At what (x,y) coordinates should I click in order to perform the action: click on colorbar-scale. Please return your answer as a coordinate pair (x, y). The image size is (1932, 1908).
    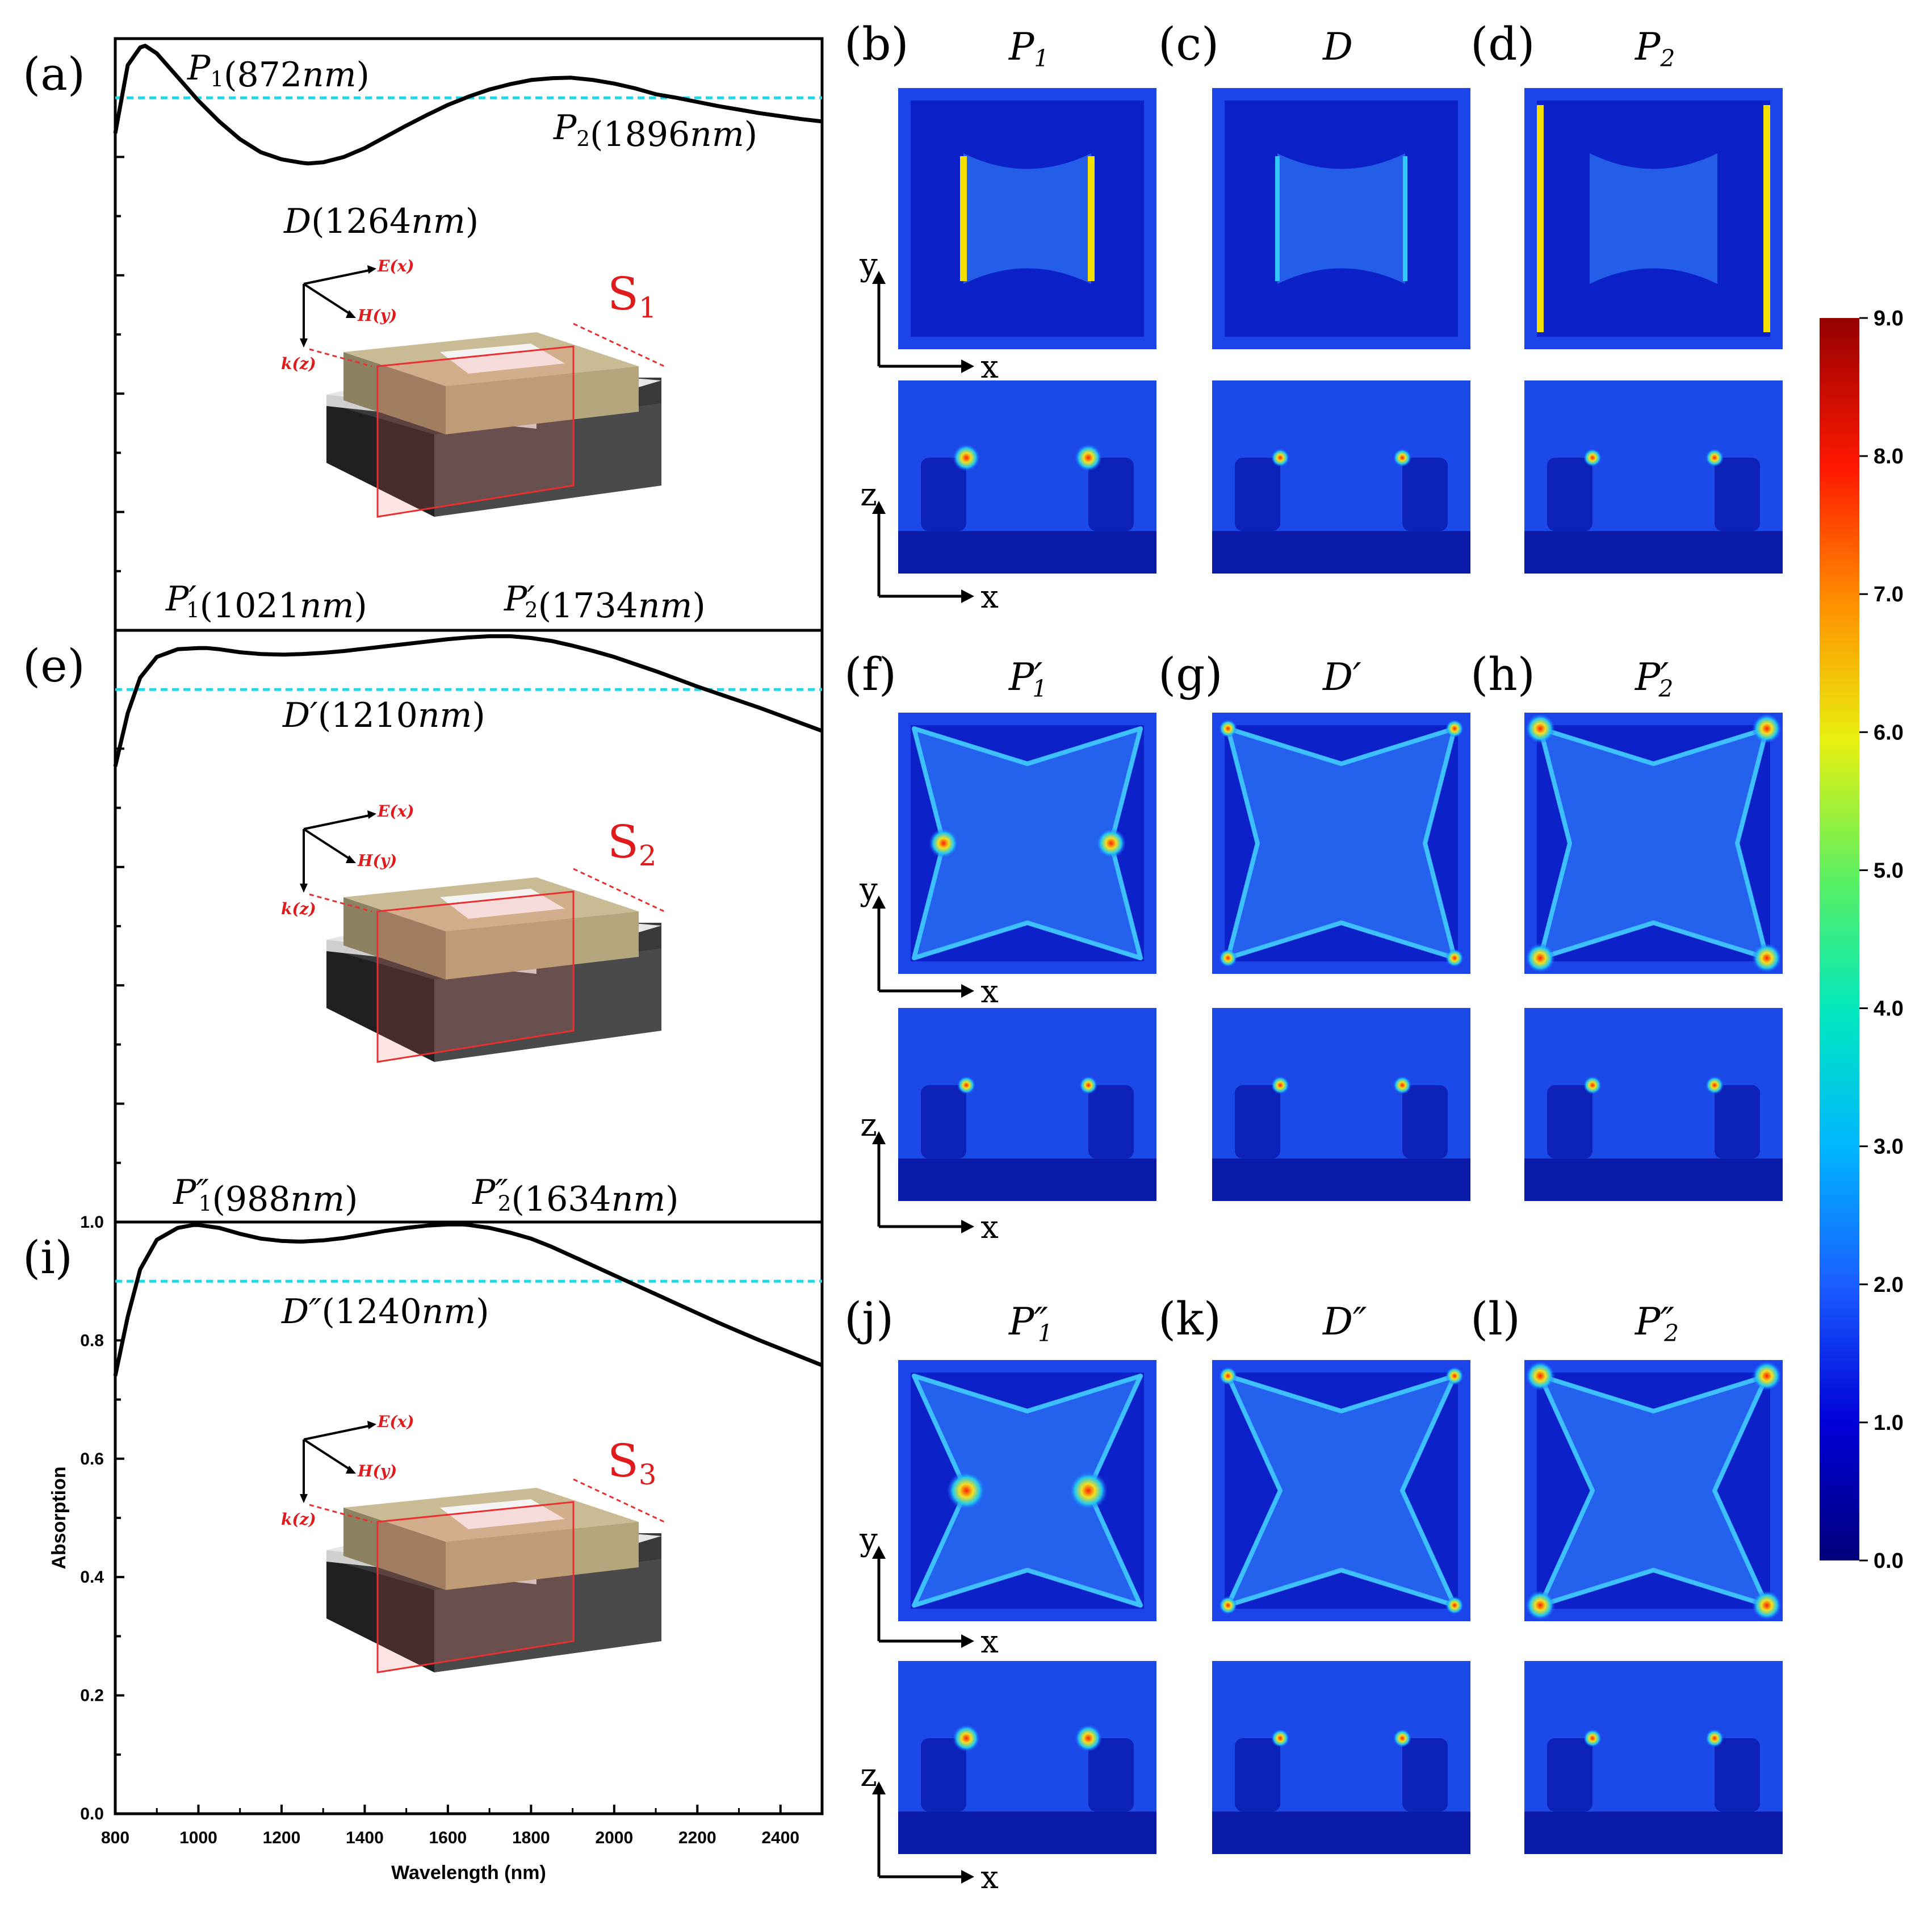
    Looking at the image, I should click on (1839, 939).